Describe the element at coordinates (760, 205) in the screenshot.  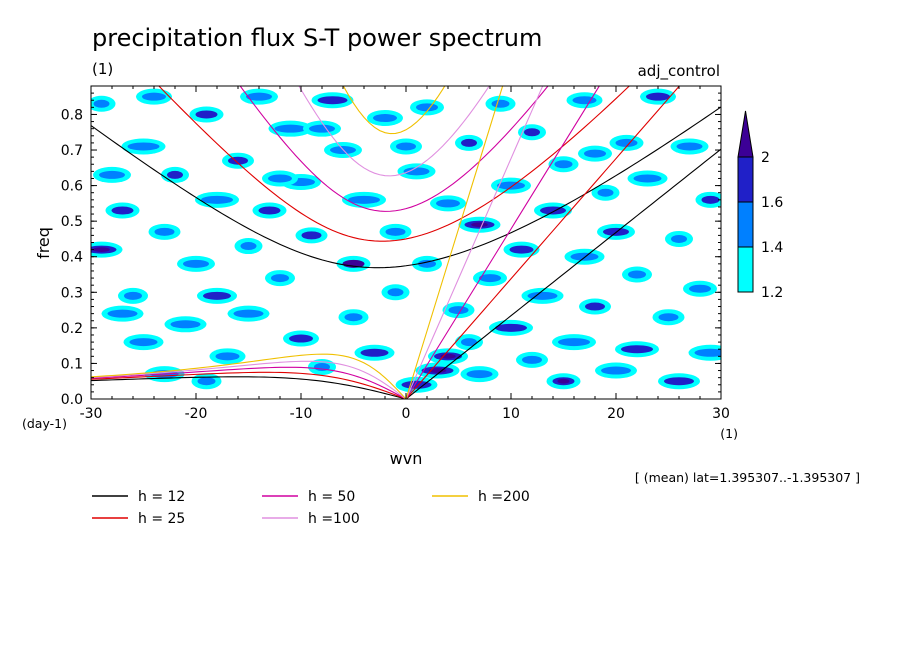
I see `colorbar: 1.2 1.4 1.6 2` at that location.